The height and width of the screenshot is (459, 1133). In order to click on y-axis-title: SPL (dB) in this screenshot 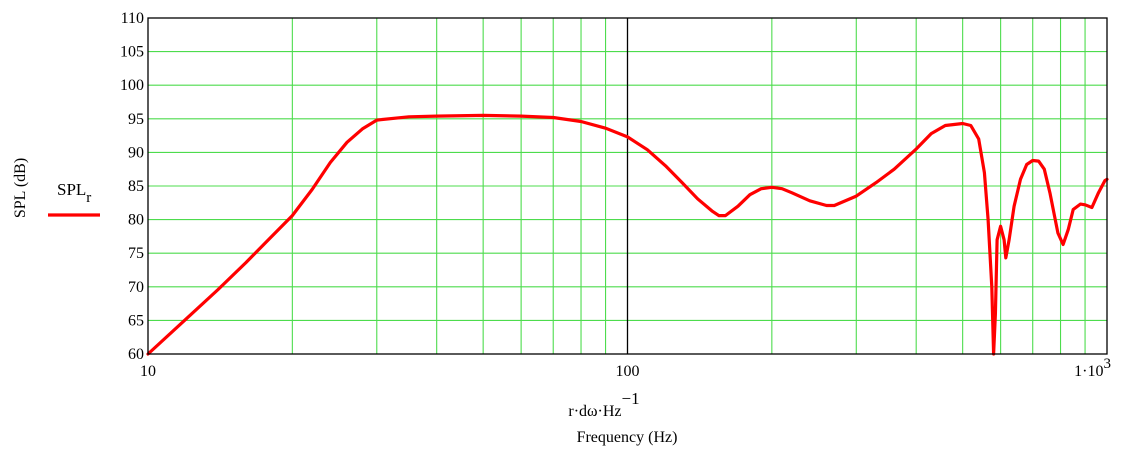, I will do `click(20, 188)`.